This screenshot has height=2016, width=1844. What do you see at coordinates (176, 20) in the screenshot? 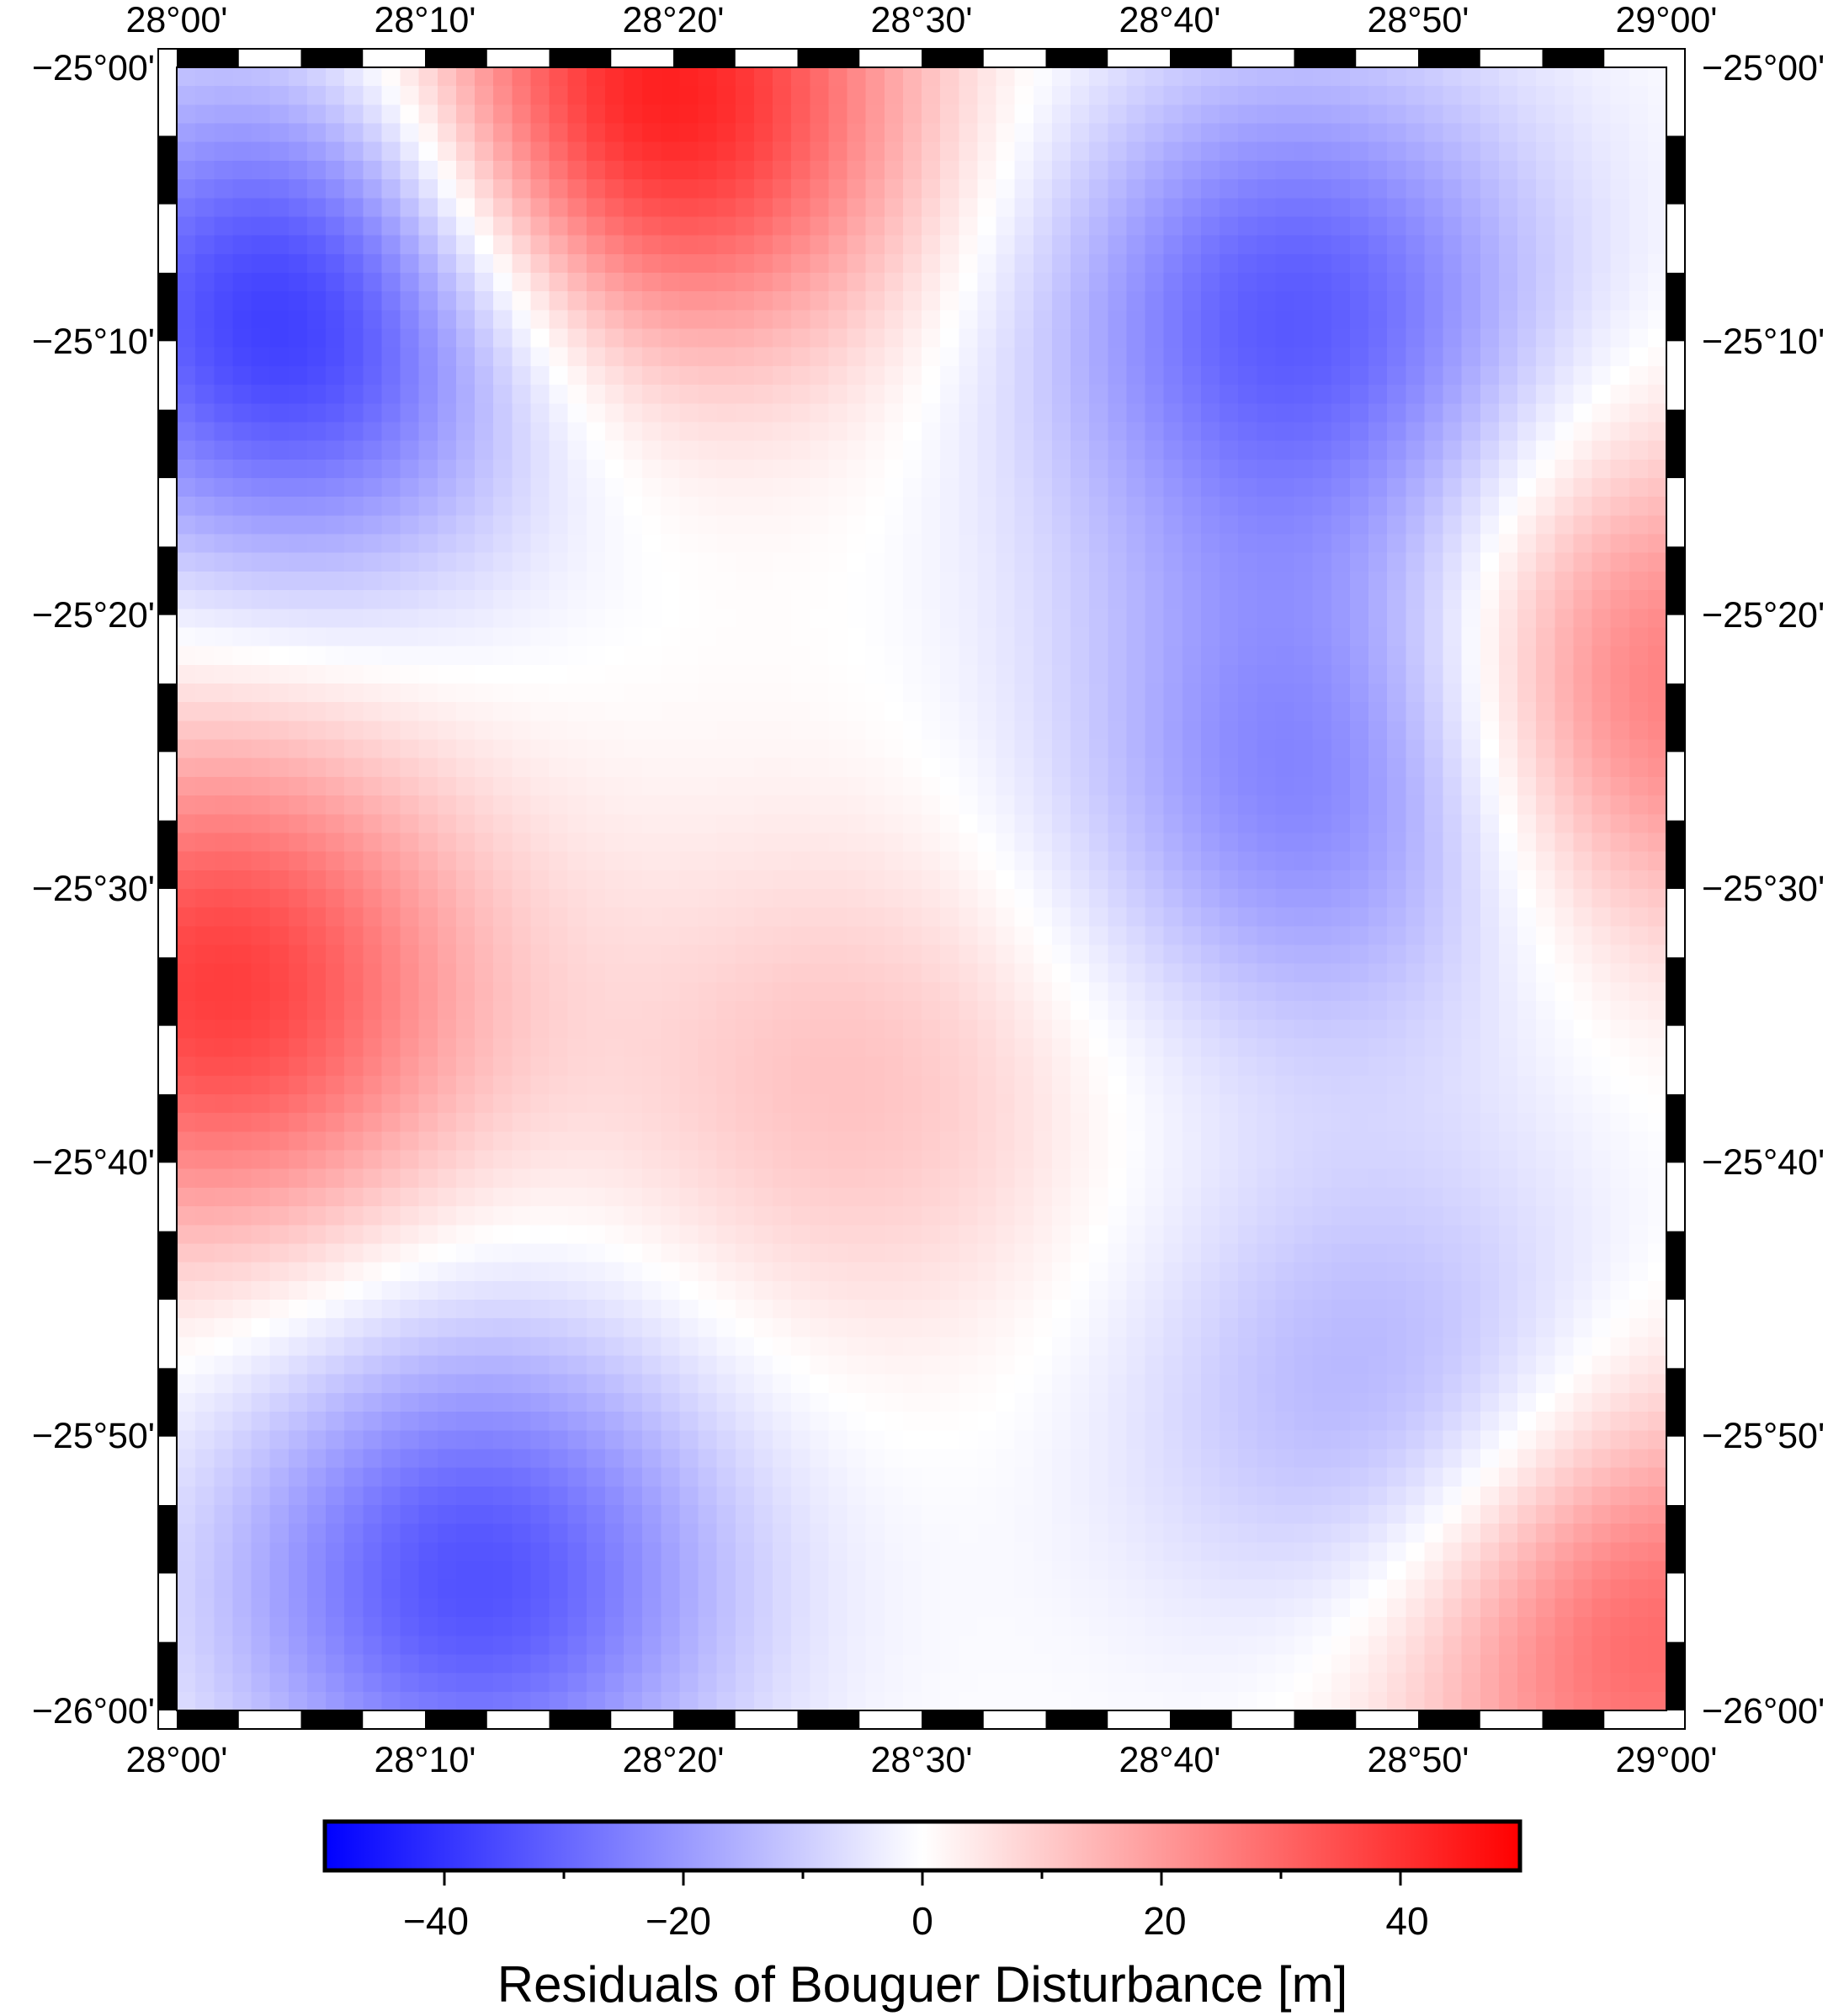
I see `lon-label-top: 28°00'` at bounding box center [176, 20].